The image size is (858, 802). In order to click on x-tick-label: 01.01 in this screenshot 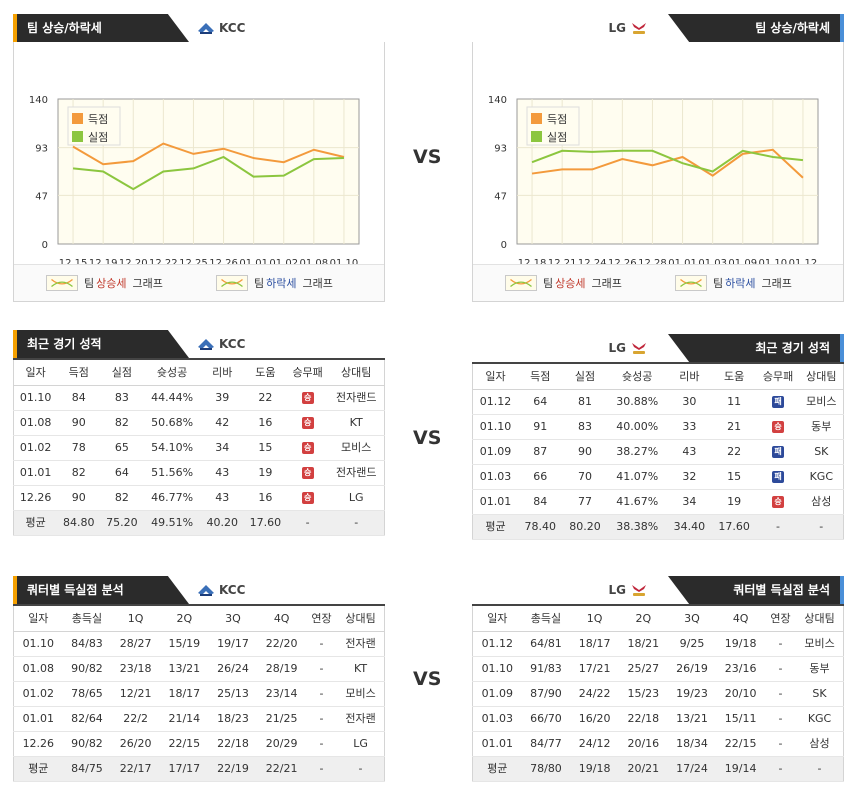, I will do `click(682, 261)`.